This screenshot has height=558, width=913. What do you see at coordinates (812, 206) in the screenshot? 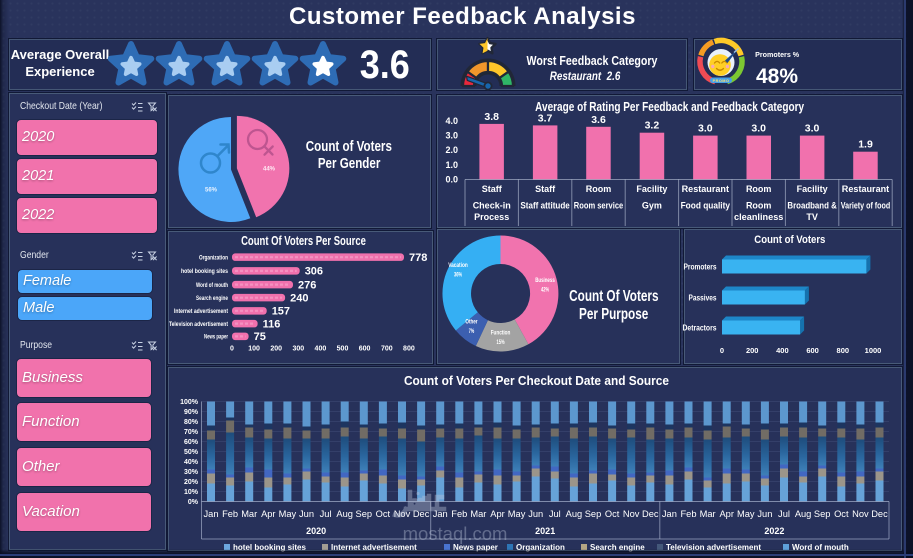
I see `svg-text: Broadband &` at bounding box center [812, 206].